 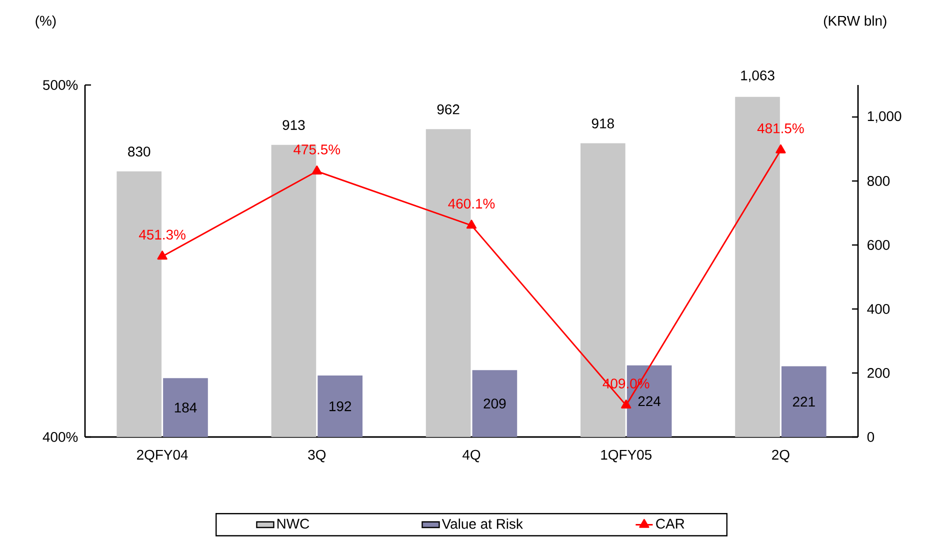 I want to click on data-label: 184, so click(x=185, y=407).